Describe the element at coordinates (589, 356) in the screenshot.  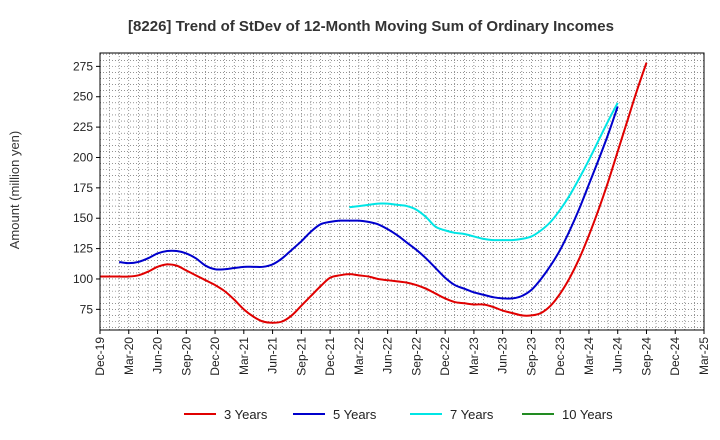
I see `x-tick-label: Mar-24` at that location.